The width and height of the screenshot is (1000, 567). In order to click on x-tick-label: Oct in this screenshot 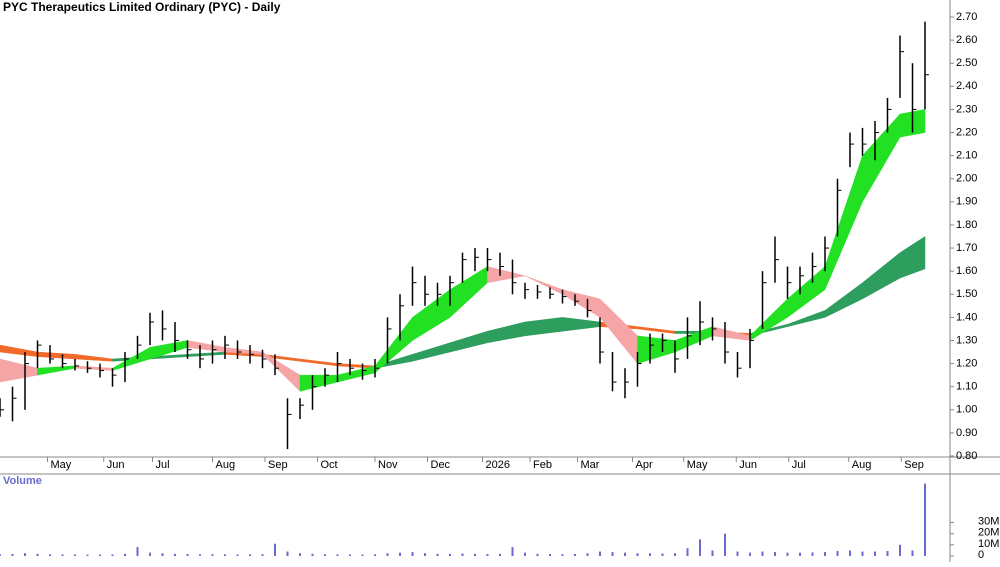, I will do `click(329, 465)`.